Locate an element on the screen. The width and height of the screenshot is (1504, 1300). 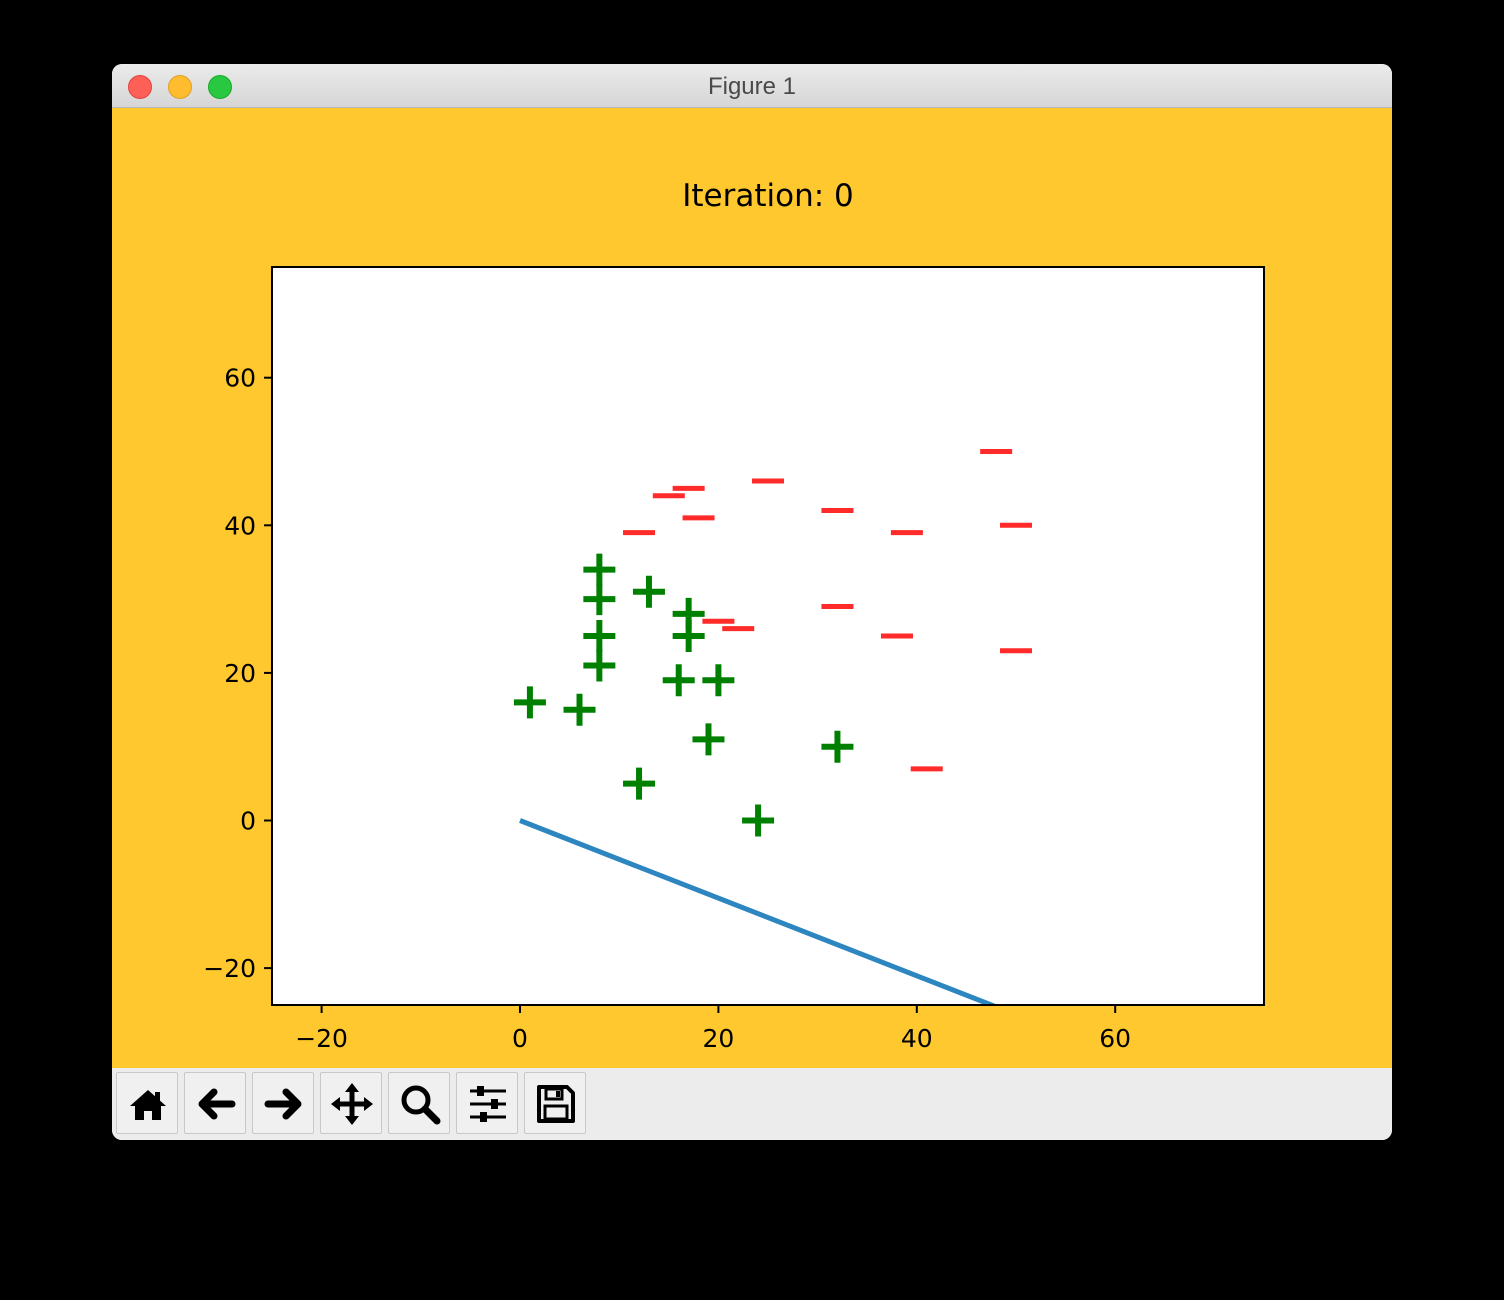
title-bar: Figure 1 is located at coordinates (752, 86).